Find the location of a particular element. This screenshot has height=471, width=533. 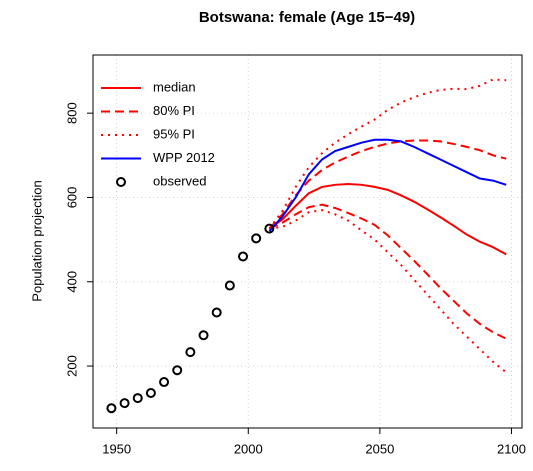

x-tick-label: 2100 is located at coordinates (511, 448).